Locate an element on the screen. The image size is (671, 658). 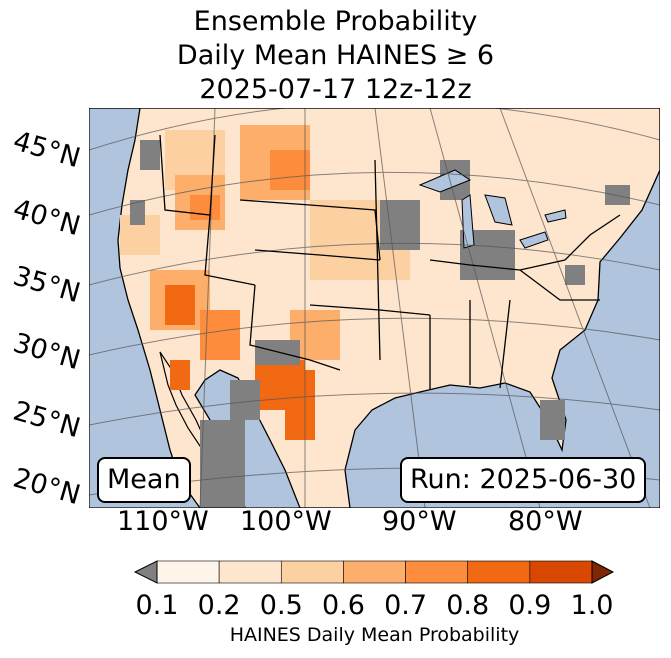
stat-annotation: Mean is located at coordinates (144, 480).